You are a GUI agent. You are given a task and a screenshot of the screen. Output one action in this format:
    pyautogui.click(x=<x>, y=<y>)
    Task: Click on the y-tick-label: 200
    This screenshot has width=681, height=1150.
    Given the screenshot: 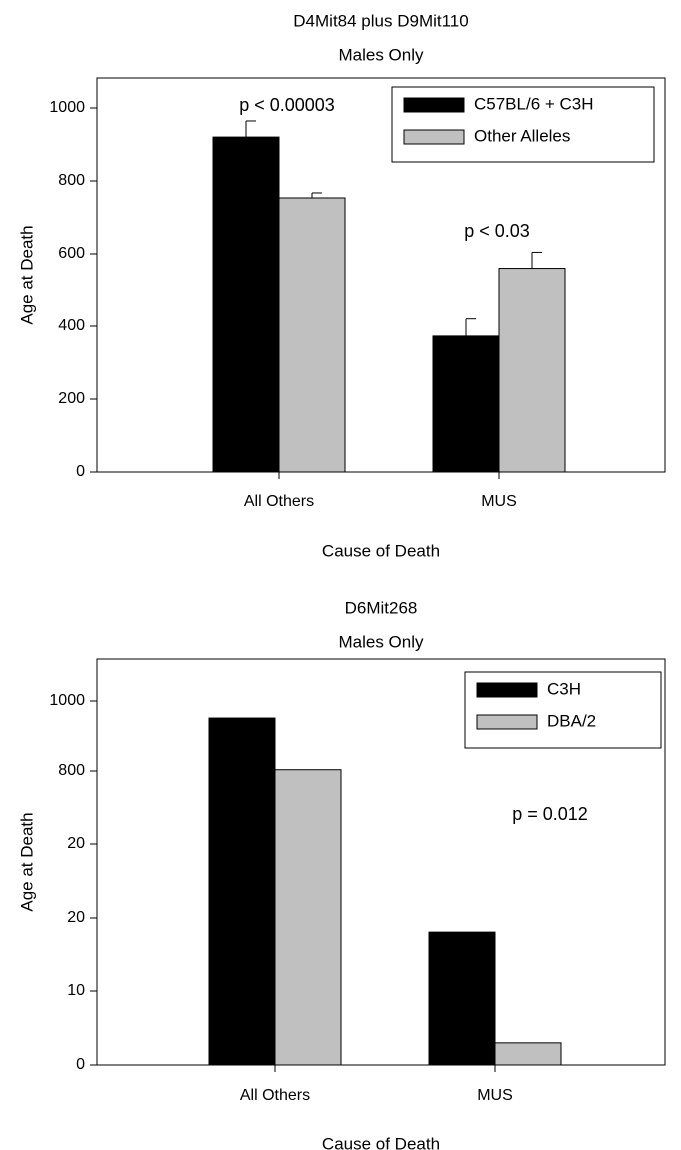 What is the action you would take?
    pyautogui.click(x=71, y=398)
    